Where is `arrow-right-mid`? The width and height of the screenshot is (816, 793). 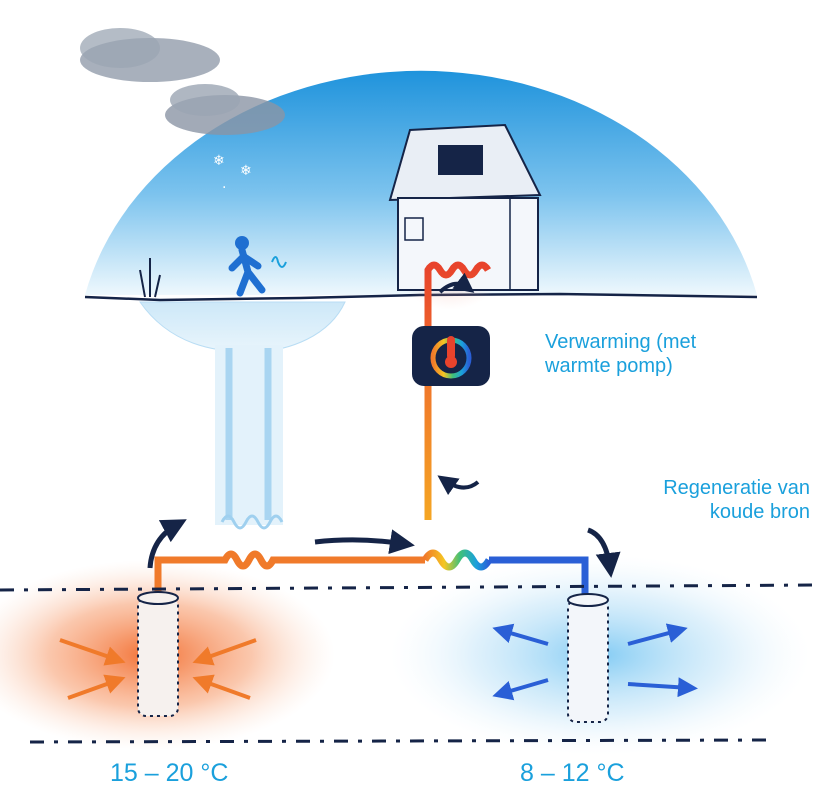 arrow-right-mid is located at coordinates (364, 542).